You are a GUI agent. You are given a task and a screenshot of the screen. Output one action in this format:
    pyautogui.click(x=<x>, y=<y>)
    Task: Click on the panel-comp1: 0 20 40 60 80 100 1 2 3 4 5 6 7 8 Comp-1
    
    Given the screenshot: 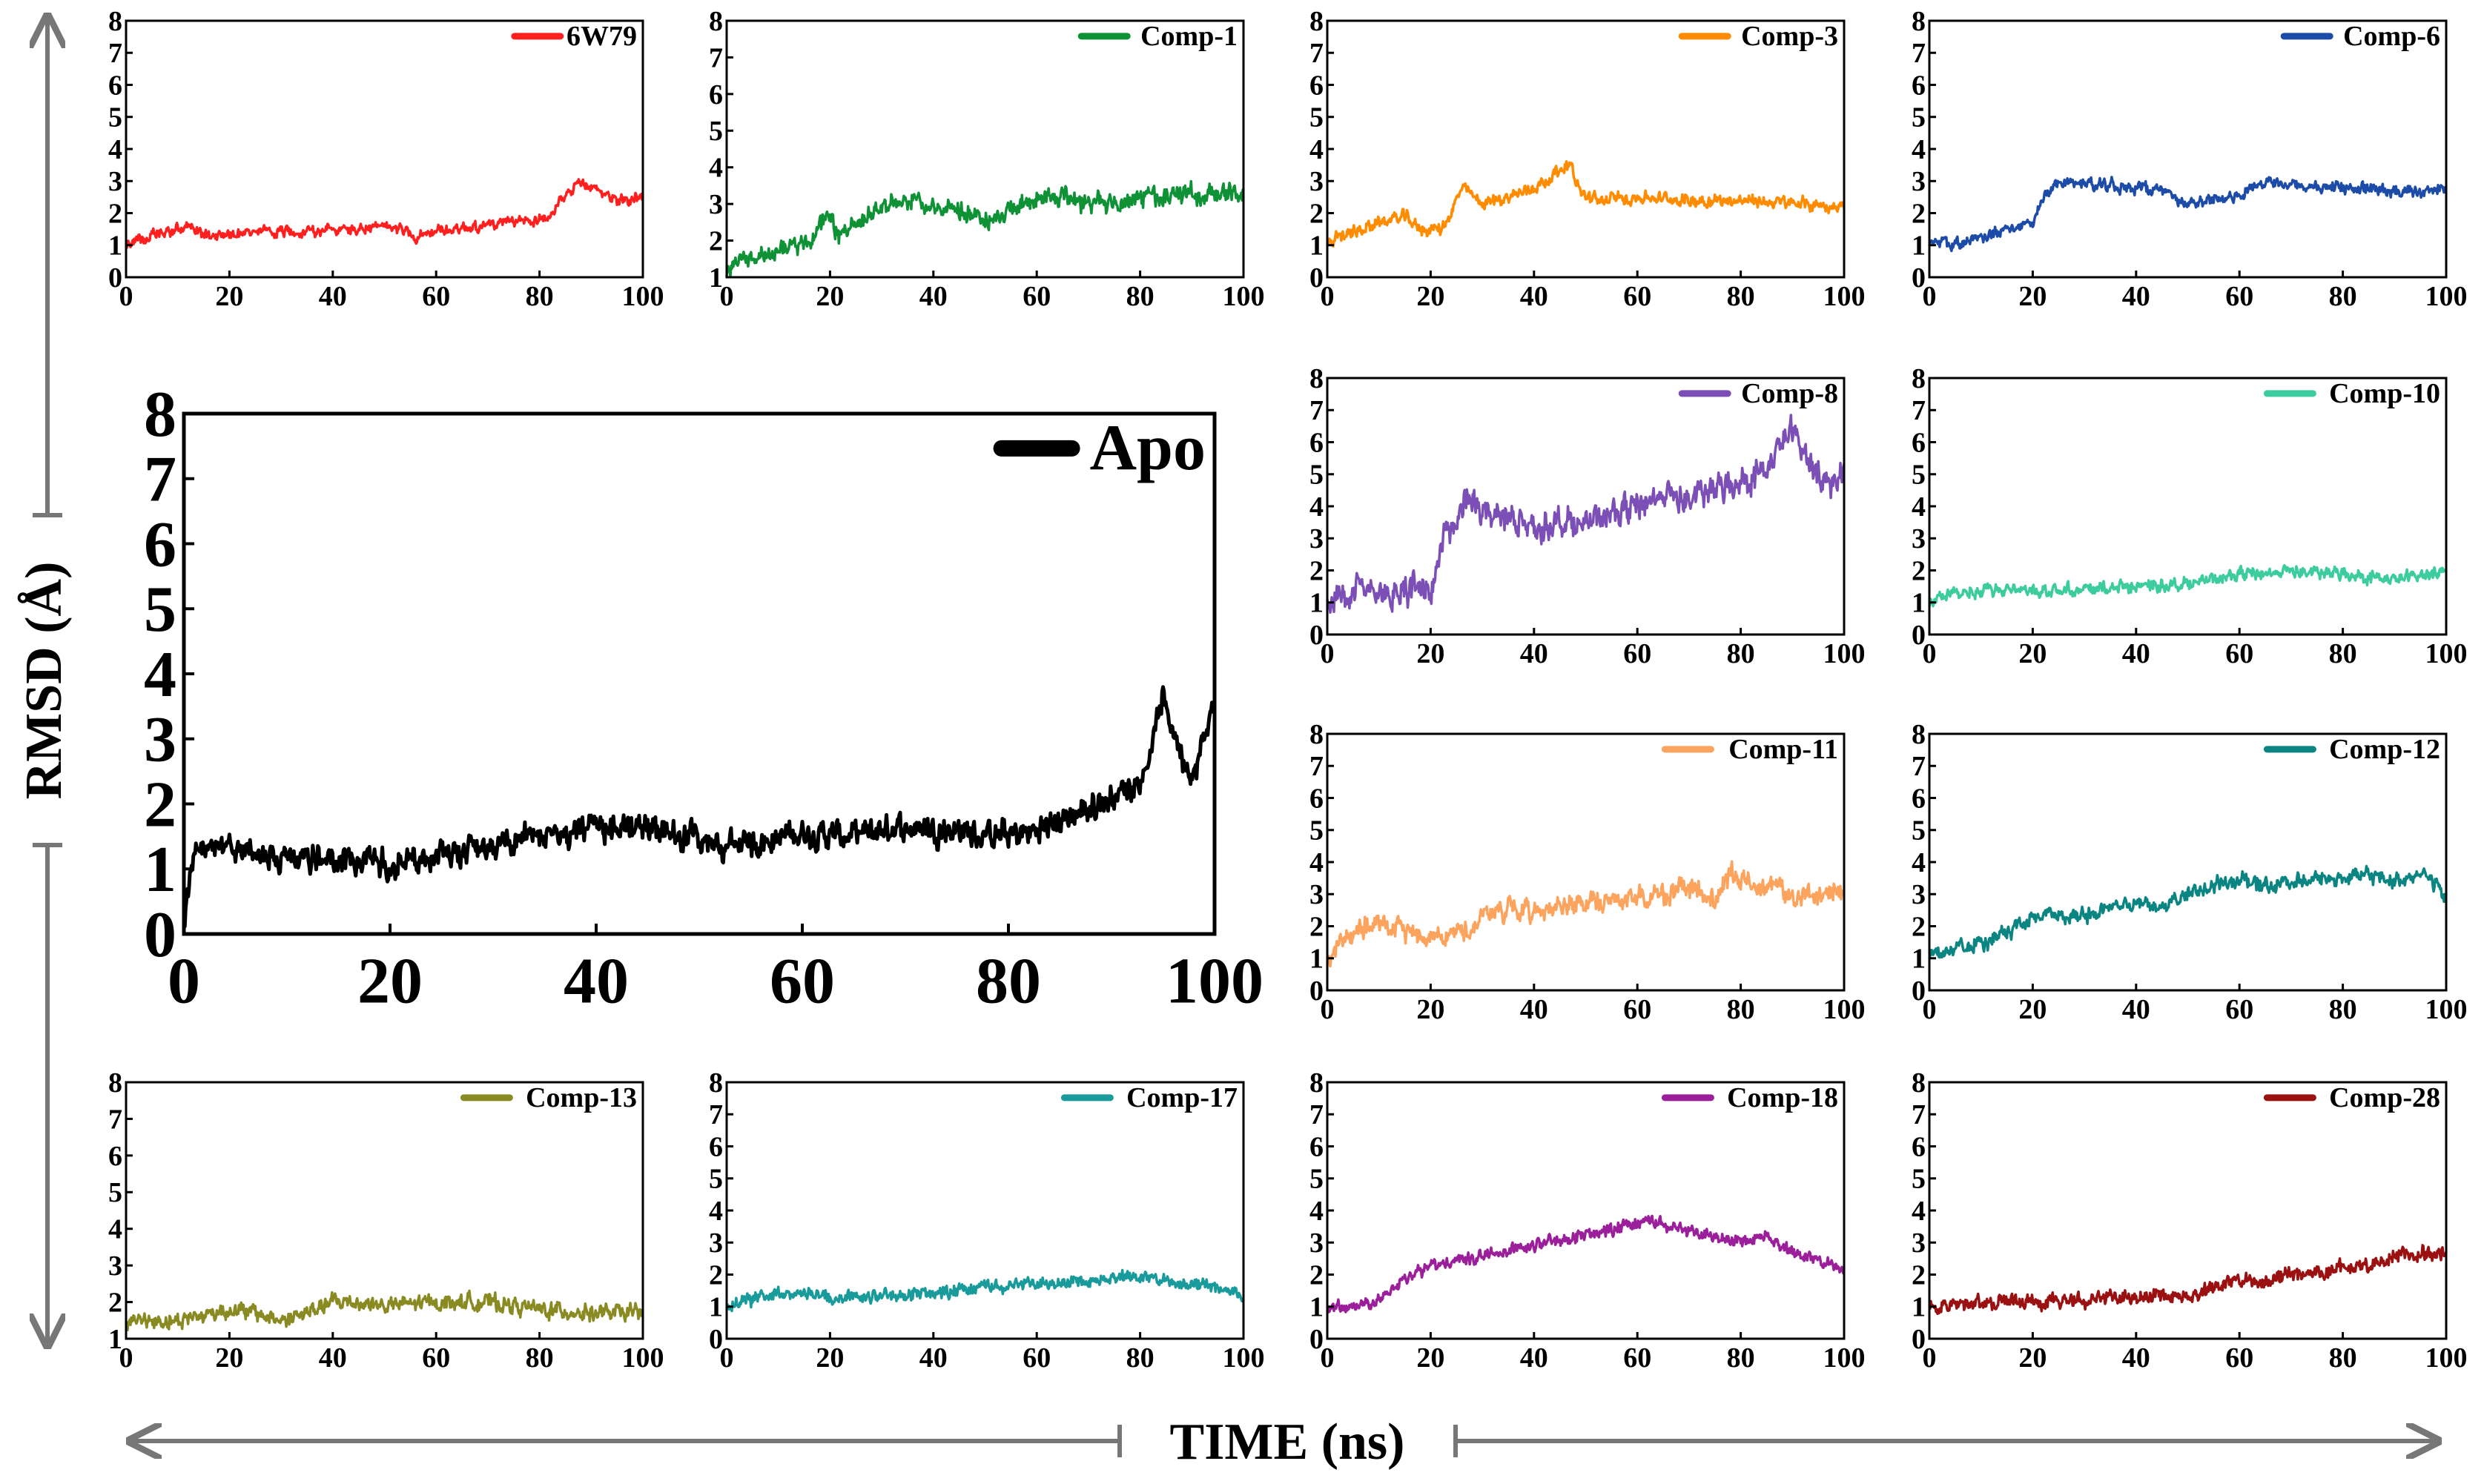 What is the action you would take?
    pyautogui.click(x=987, y=159)
    